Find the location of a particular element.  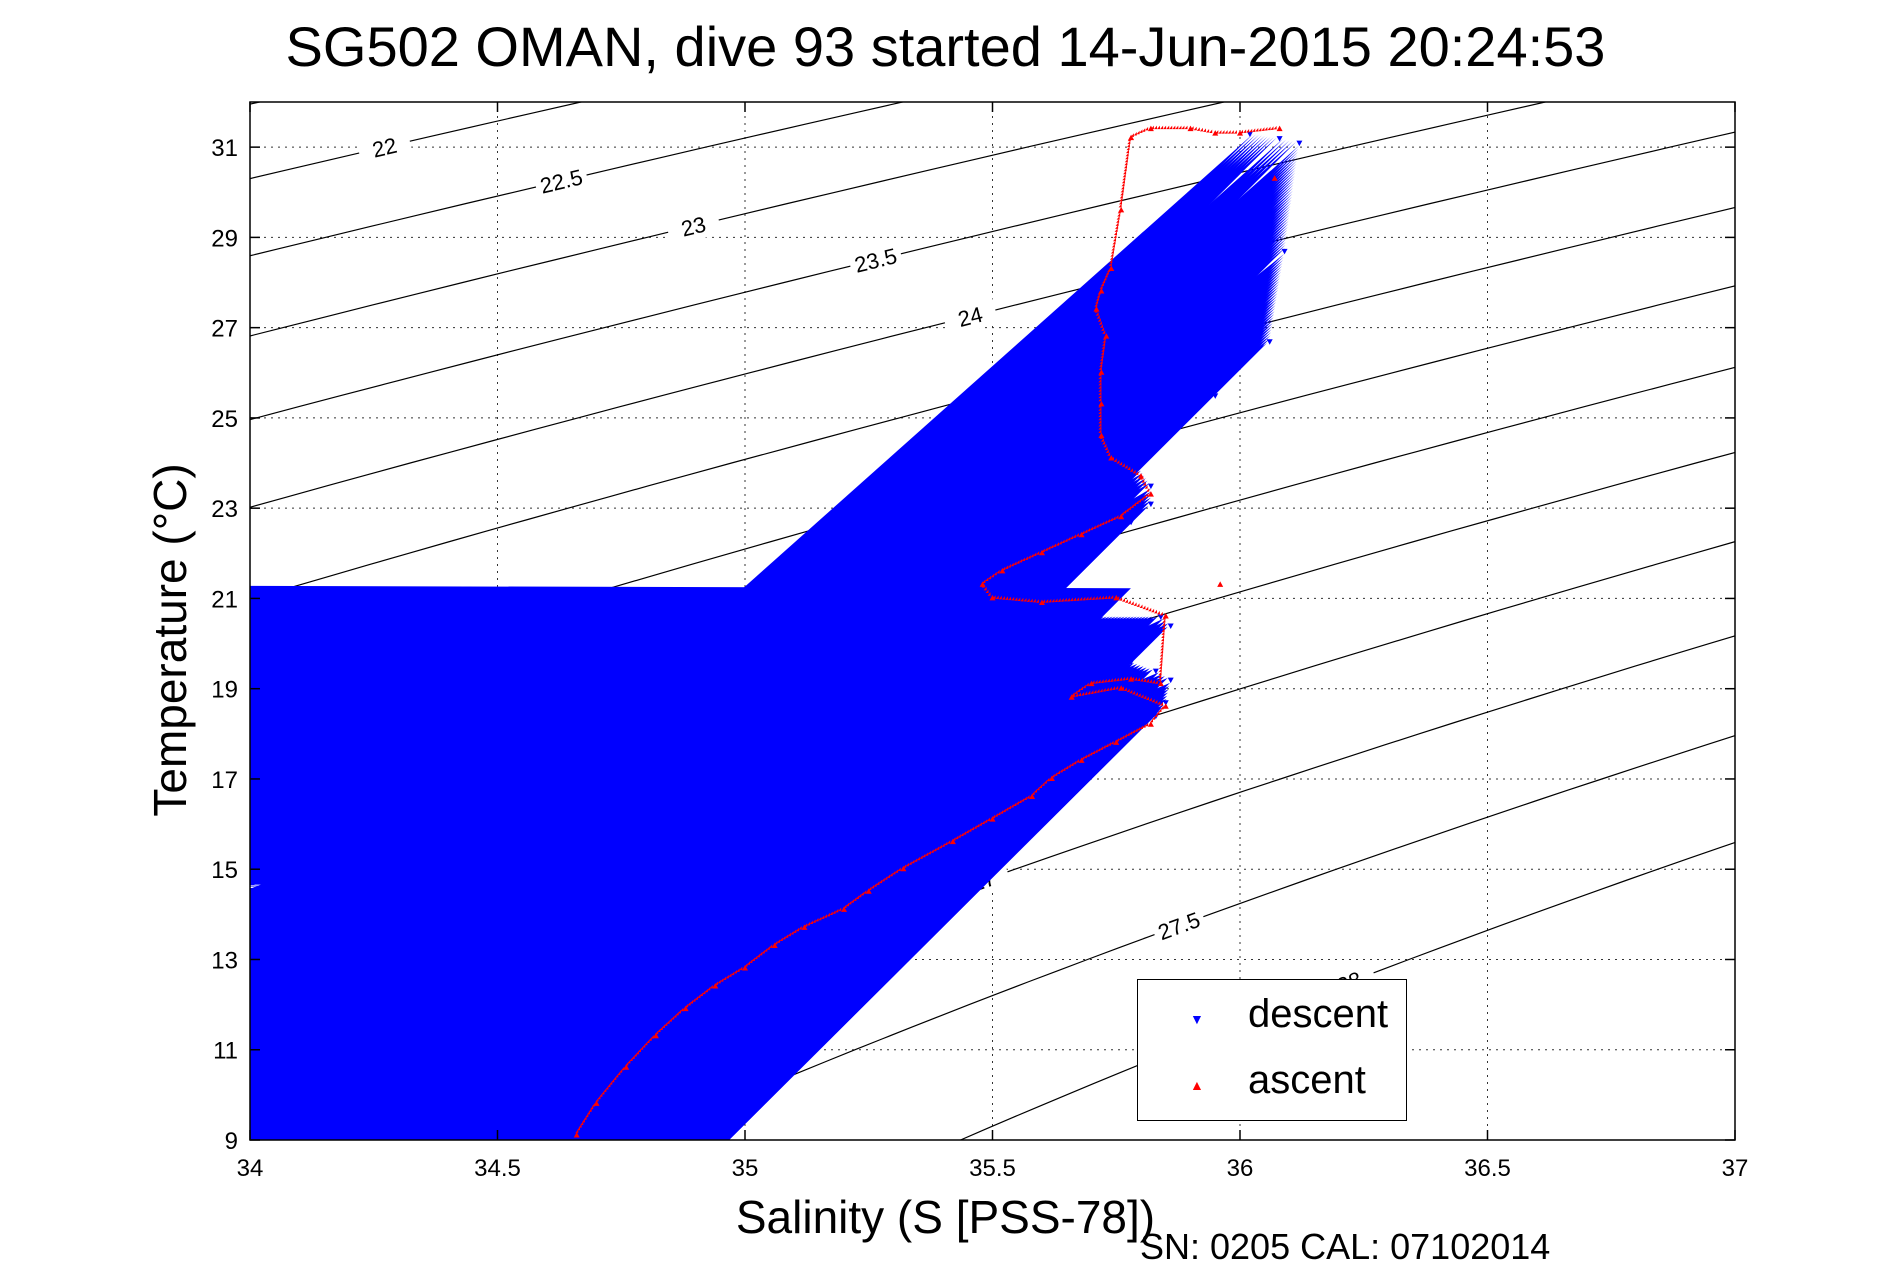

y-tick-label: 13 is located at coordinates (224, 960).